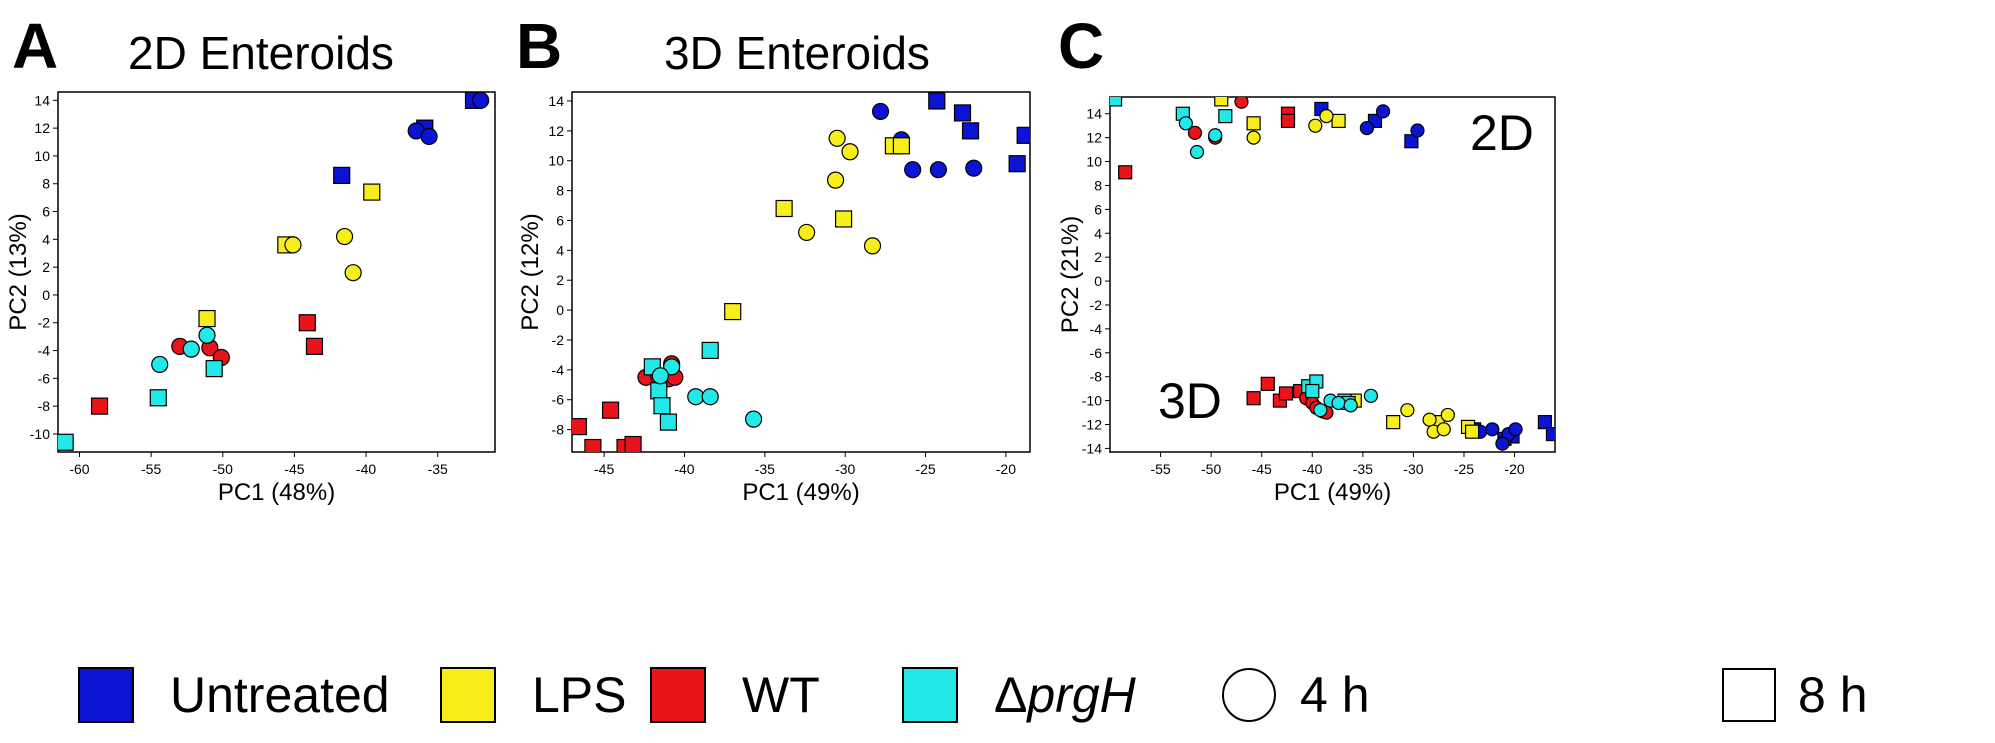 The height and width of the screenshot is (743, 1995). Describe the element at coordinates (1096, 377) in the screenshot. I see `y-tick-label: -8` at that location.